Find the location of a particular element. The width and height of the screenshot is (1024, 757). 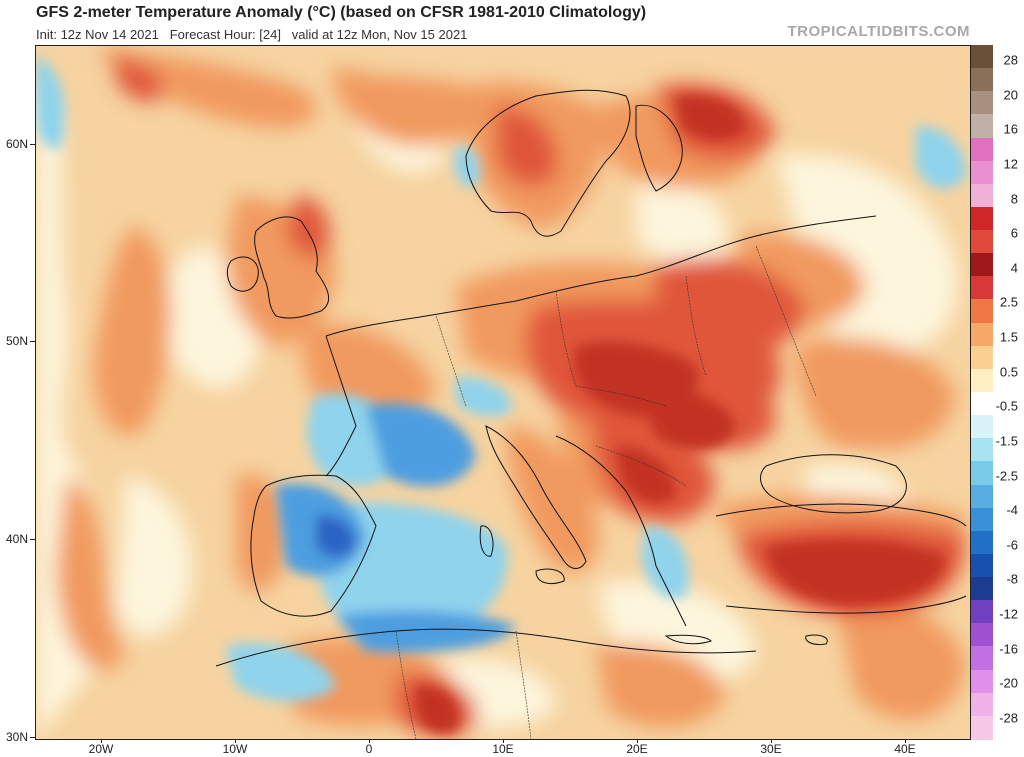

hot-scandinavia is located at coordinates (527, 146).